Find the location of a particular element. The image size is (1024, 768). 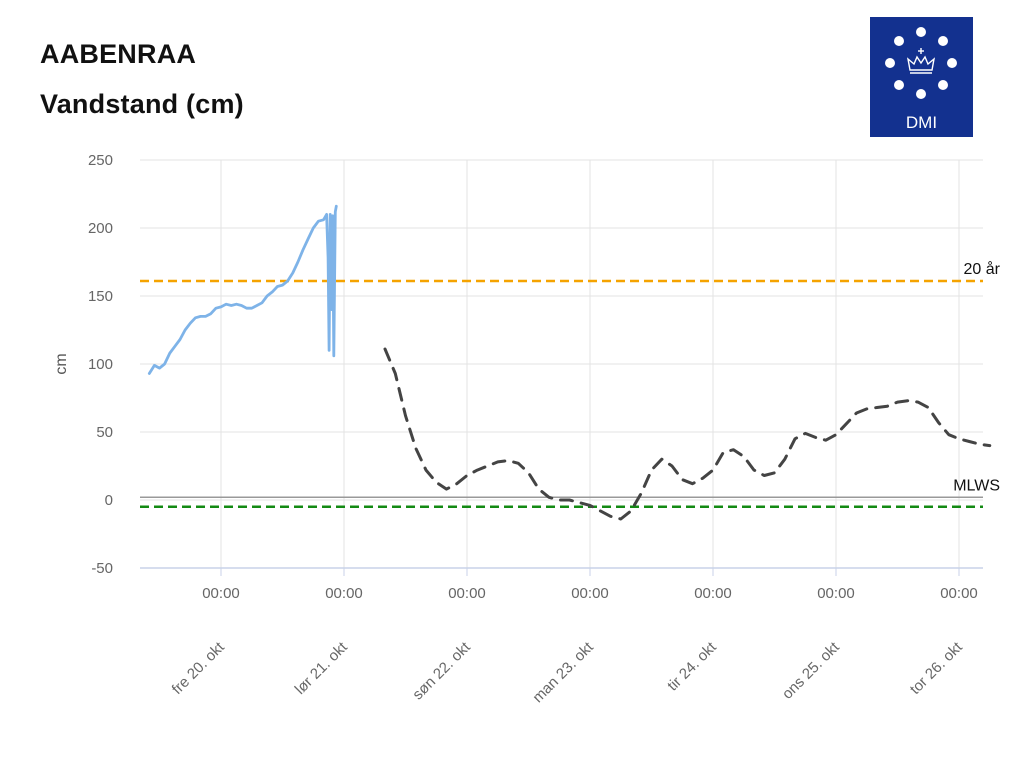

measure-subtitle: Vandstand (cm) is located at coordinates (142, 104).